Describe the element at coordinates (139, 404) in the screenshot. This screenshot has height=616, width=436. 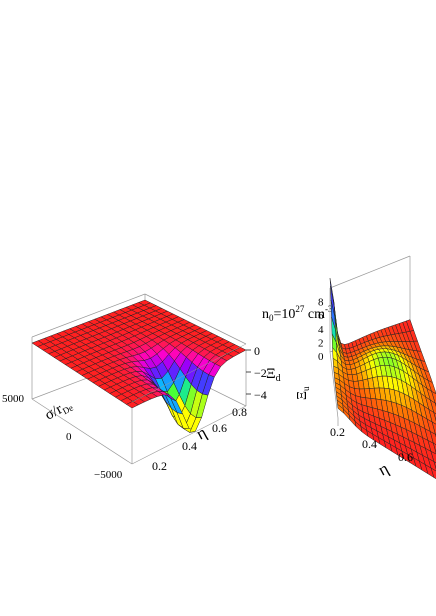
I see `left-bounding-box-front` at that location.